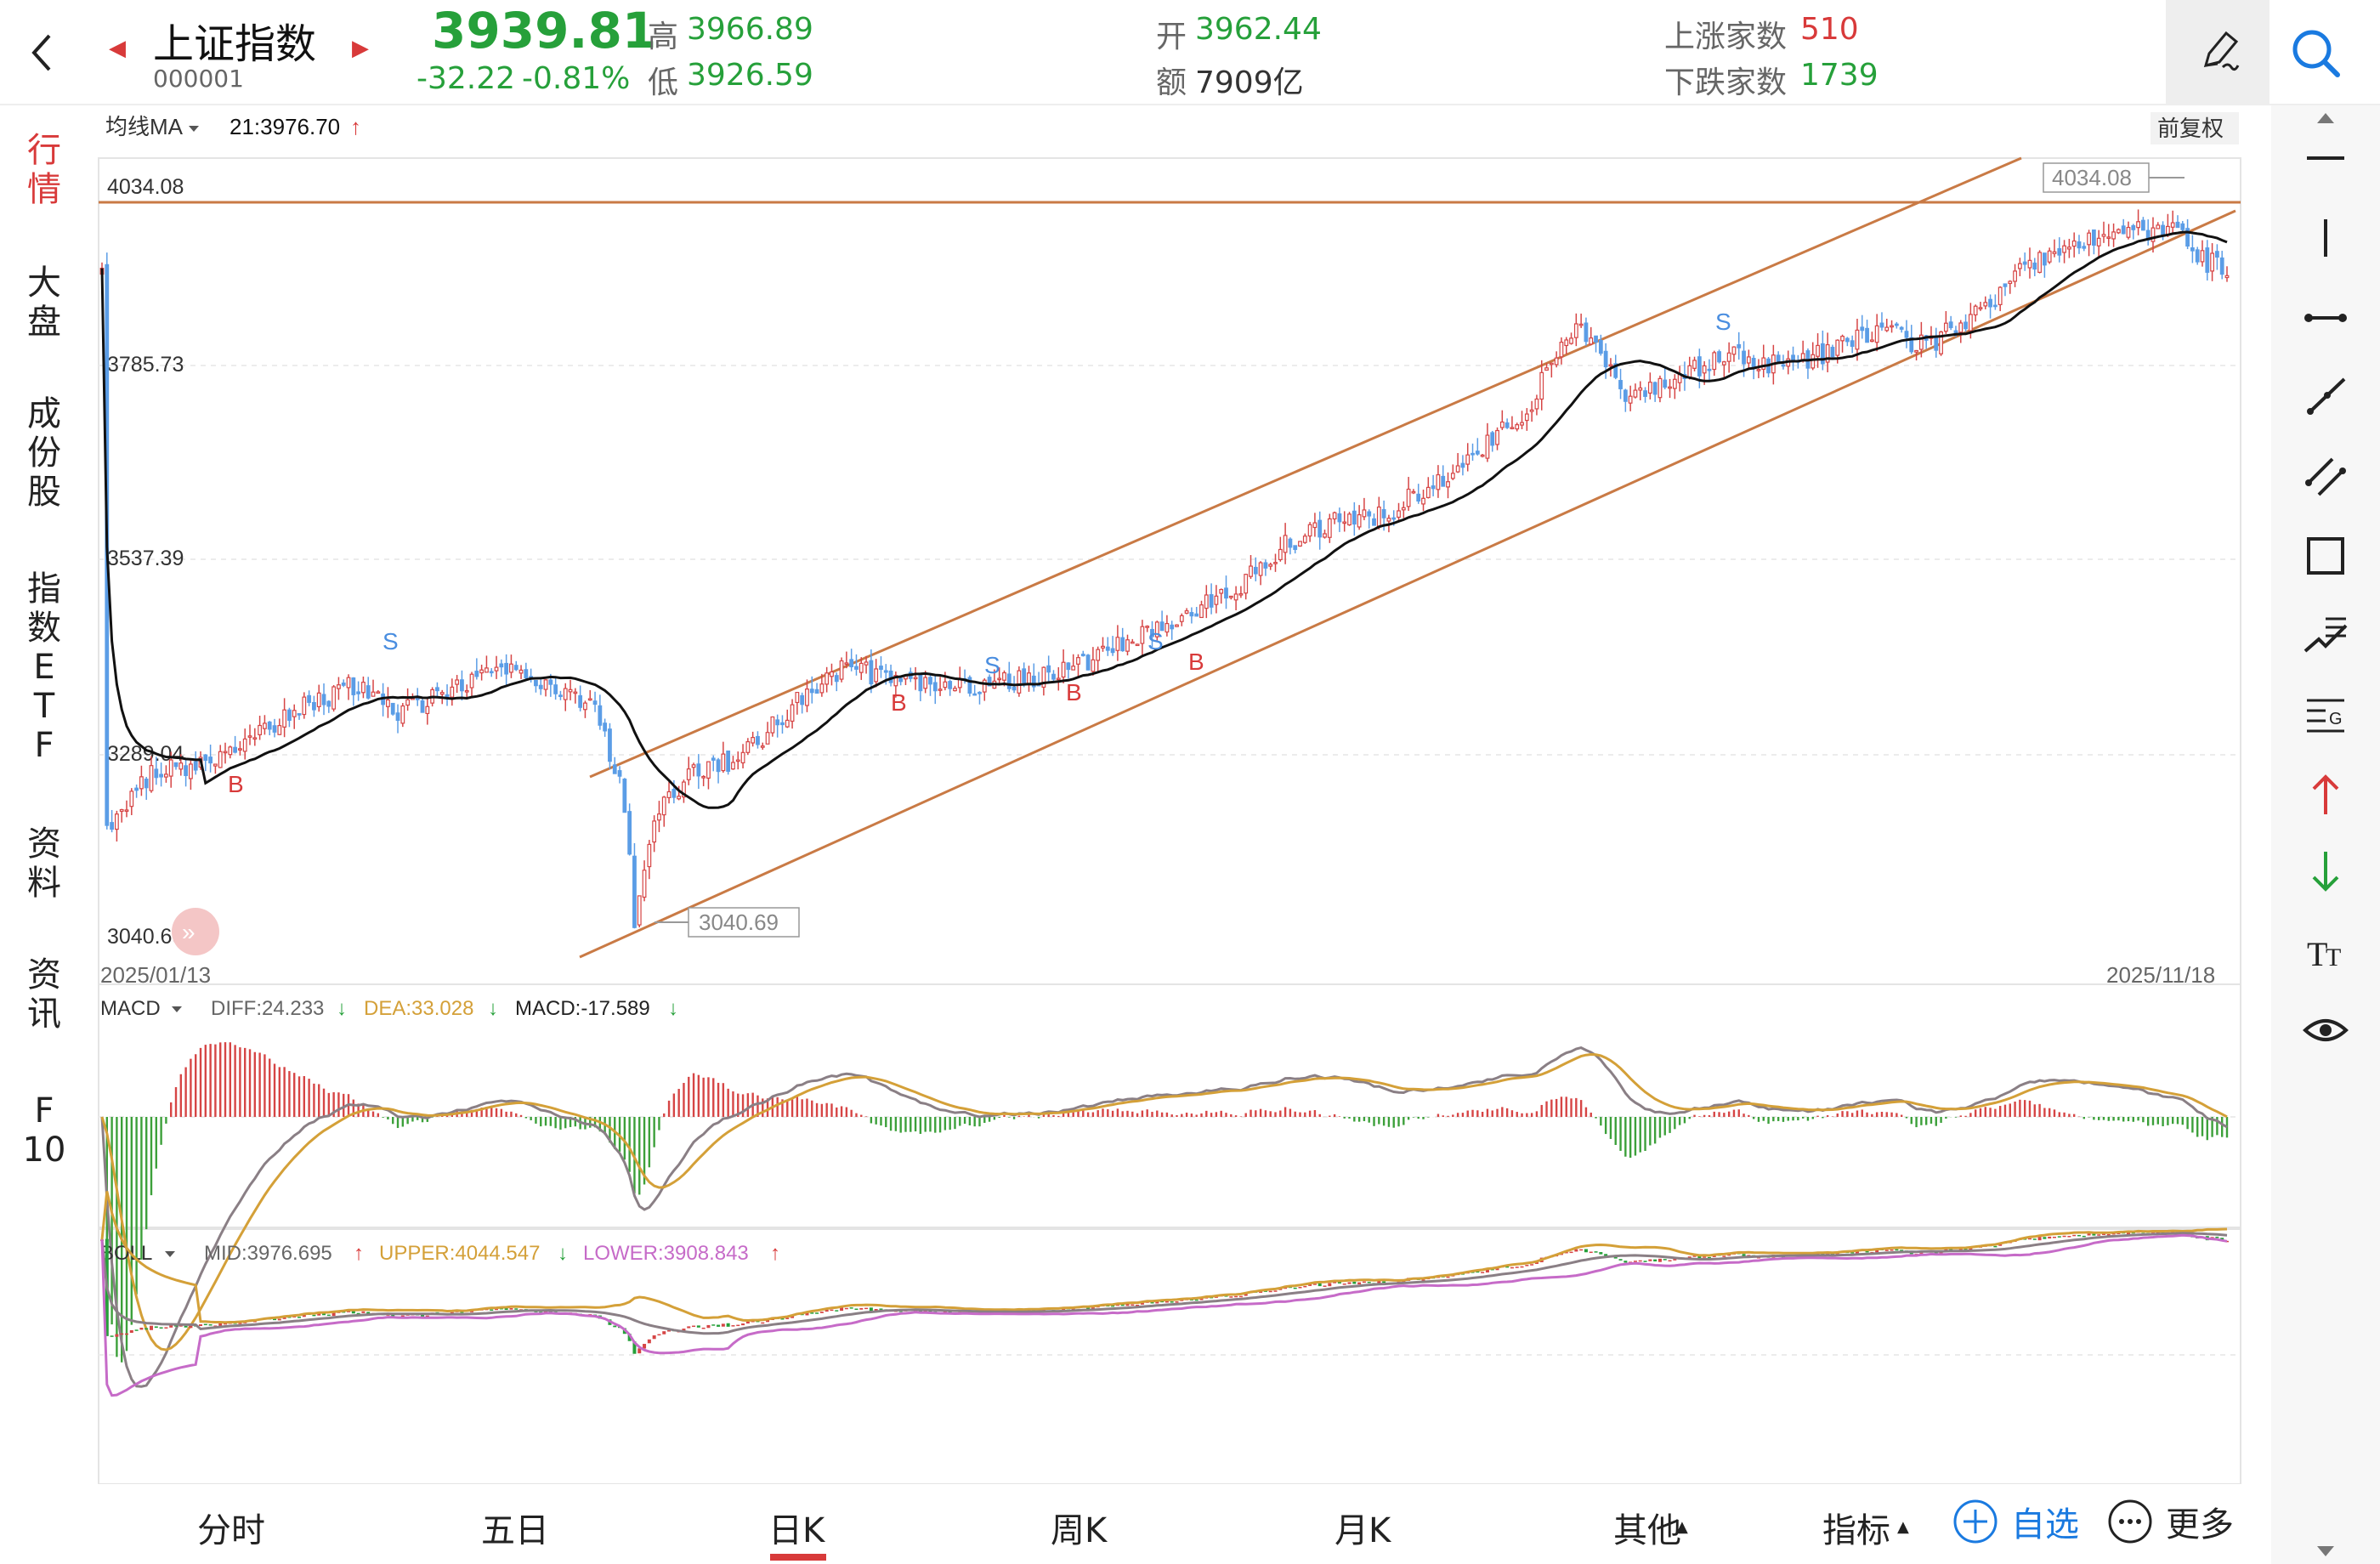  What do you see at coordinates (2096, 177) in the screenshot?
I see `high-tag-box` at bounding box center [2096, 177].